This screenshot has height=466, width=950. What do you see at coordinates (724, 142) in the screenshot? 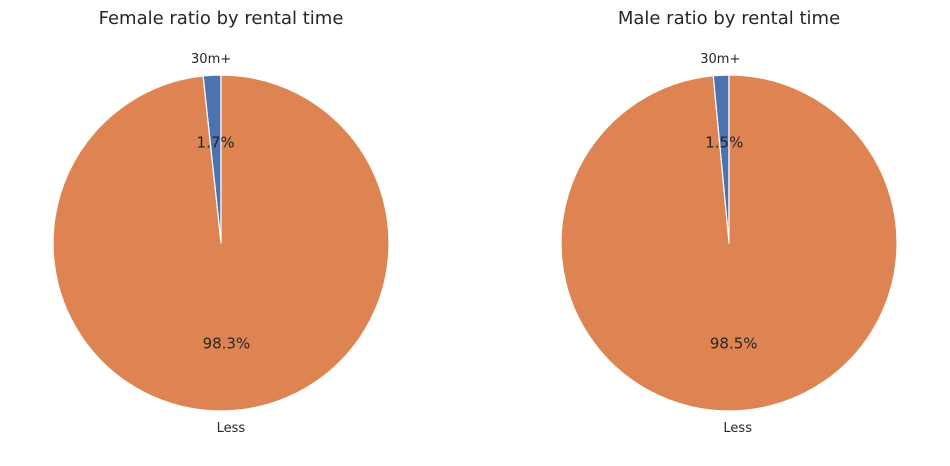
I see `slice-percent-30m: 1.5%` at bounding box center [724, 142].